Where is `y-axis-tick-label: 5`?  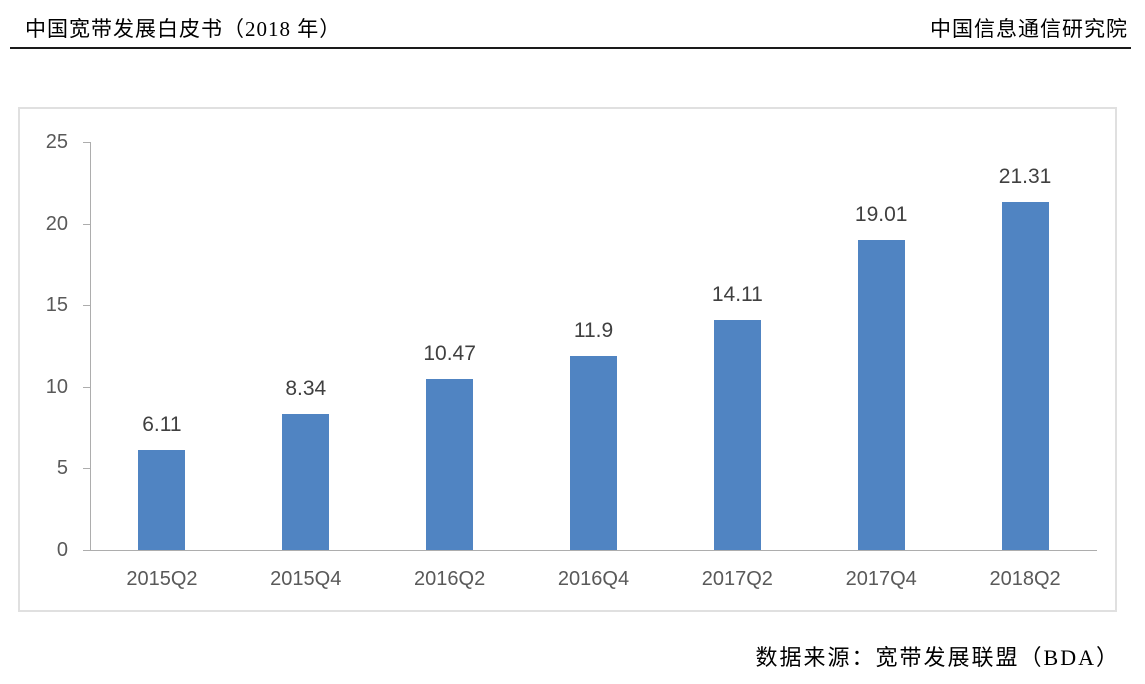
y-axis-tick-label: 5 is located at coordinates (62, 468).